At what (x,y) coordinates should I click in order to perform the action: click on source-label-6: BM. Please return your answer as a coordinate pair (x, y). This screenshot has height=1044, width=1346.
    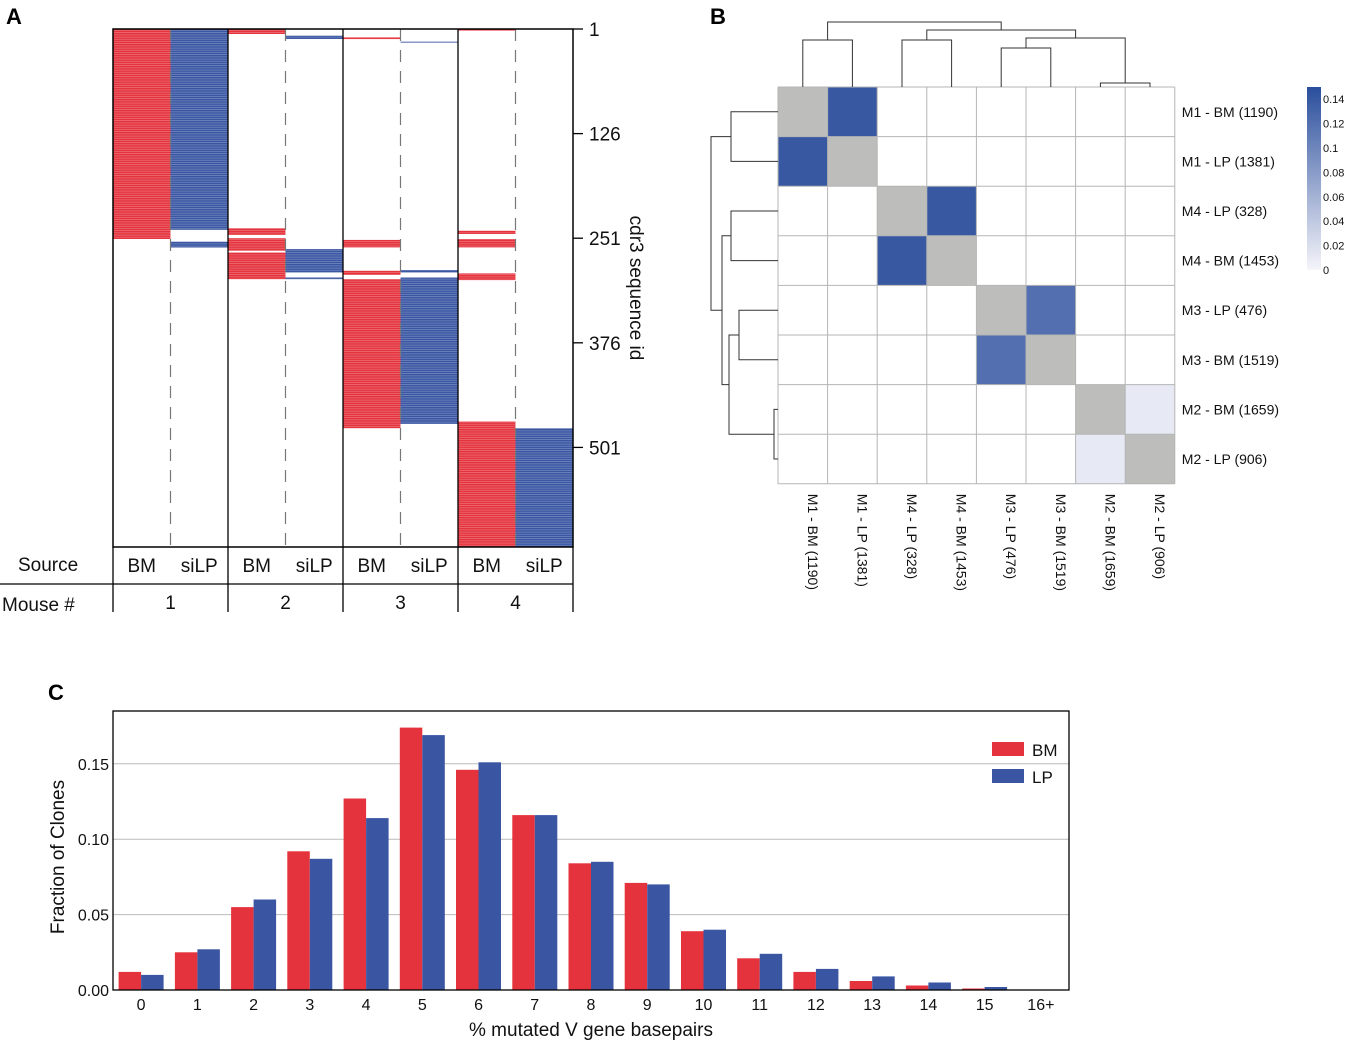
    Looking at the image, I should click on (487, 566).